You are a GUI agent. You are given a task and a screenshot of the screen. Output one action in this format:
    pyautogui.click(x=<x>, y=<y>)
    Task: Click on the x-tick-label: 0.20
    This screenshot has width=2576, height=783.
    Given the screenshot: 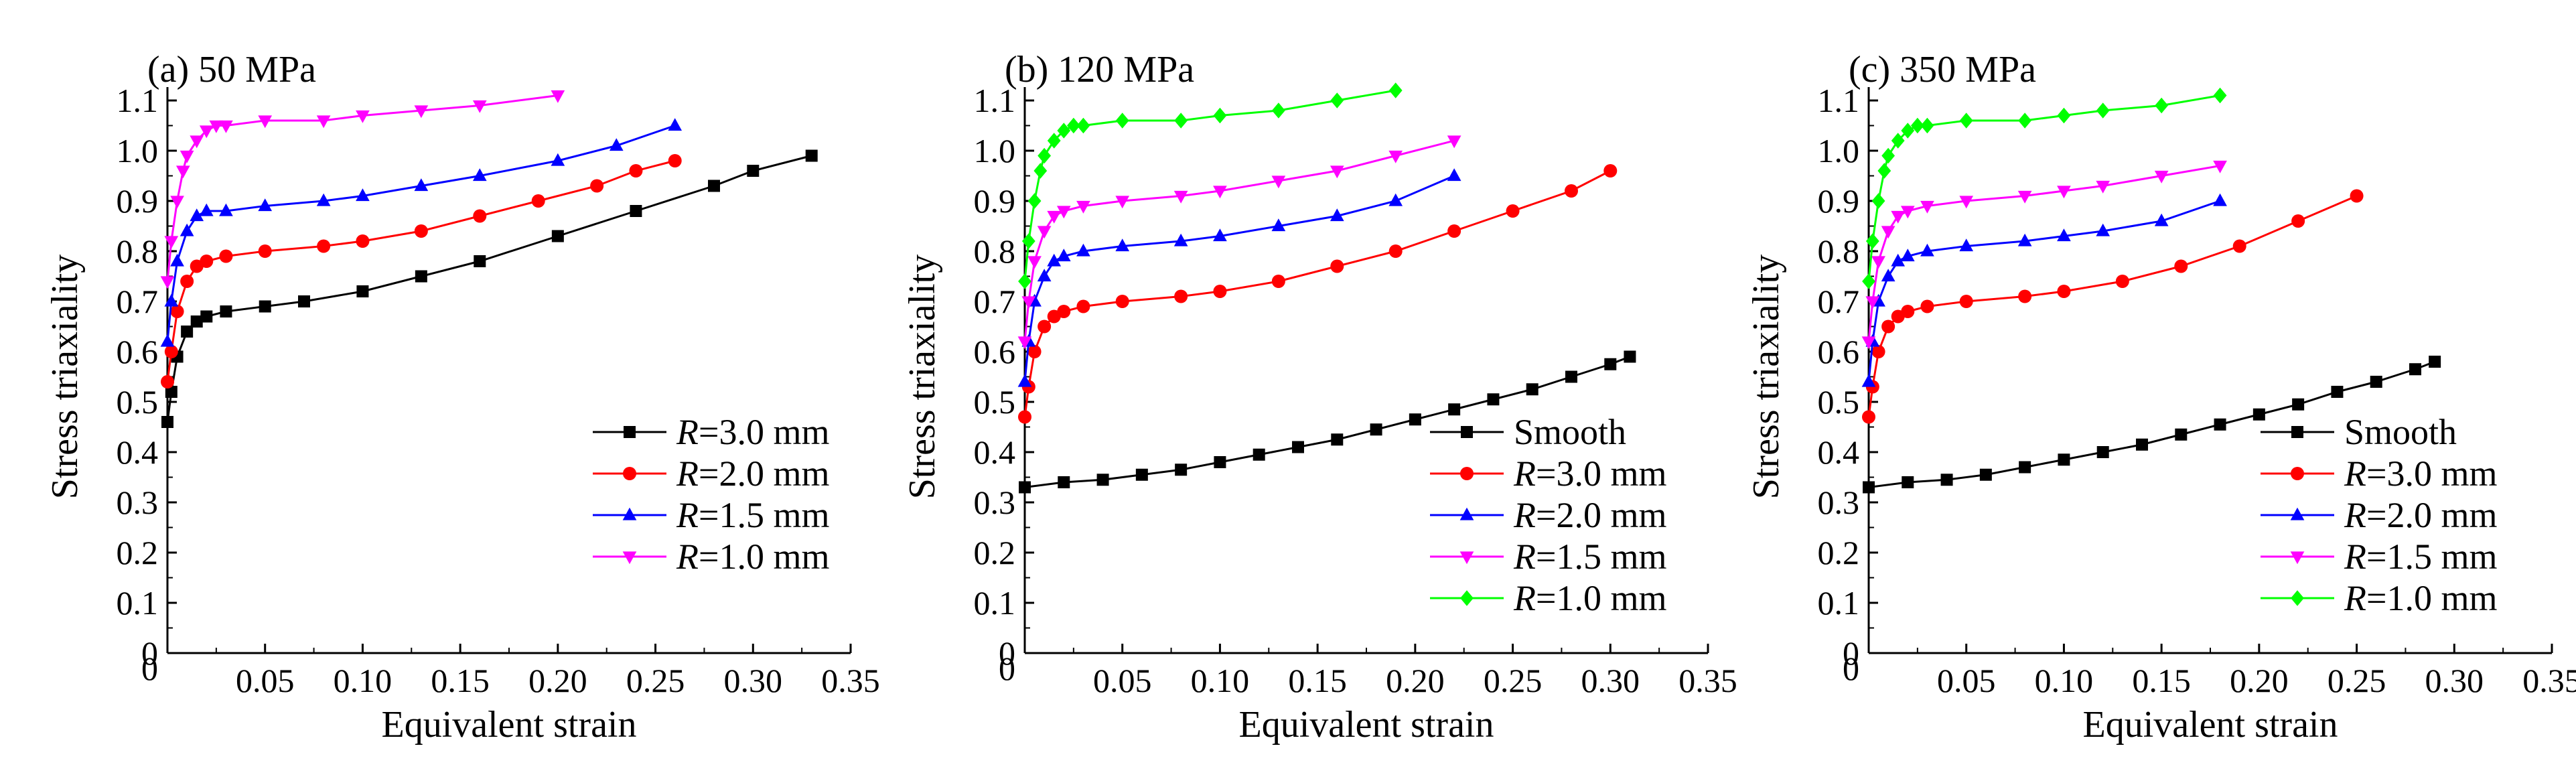 What is the action you would take?
    pyautogui.click(x=2259, y=680)
    